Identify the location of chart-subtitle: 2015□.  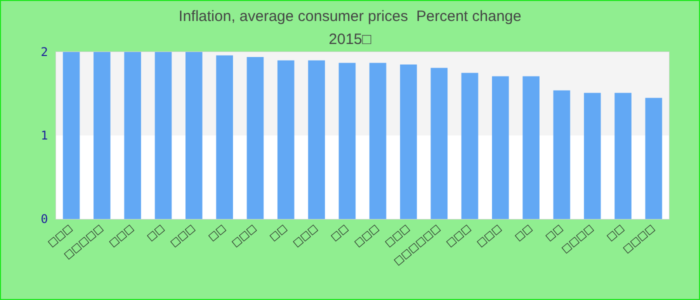
(350, 39).